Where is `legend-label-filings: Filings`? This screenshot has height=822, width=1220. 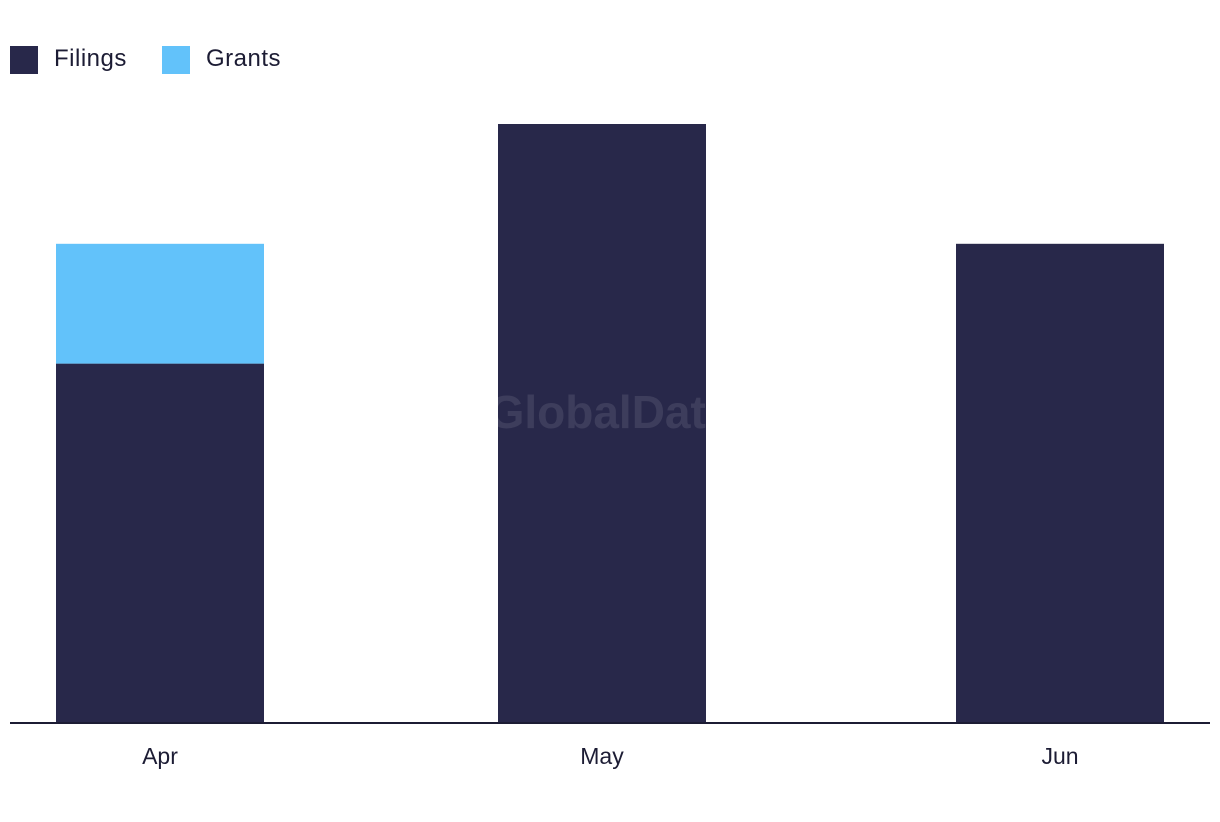
legend-label-filings: Filings is located at coordinates (90, 58).